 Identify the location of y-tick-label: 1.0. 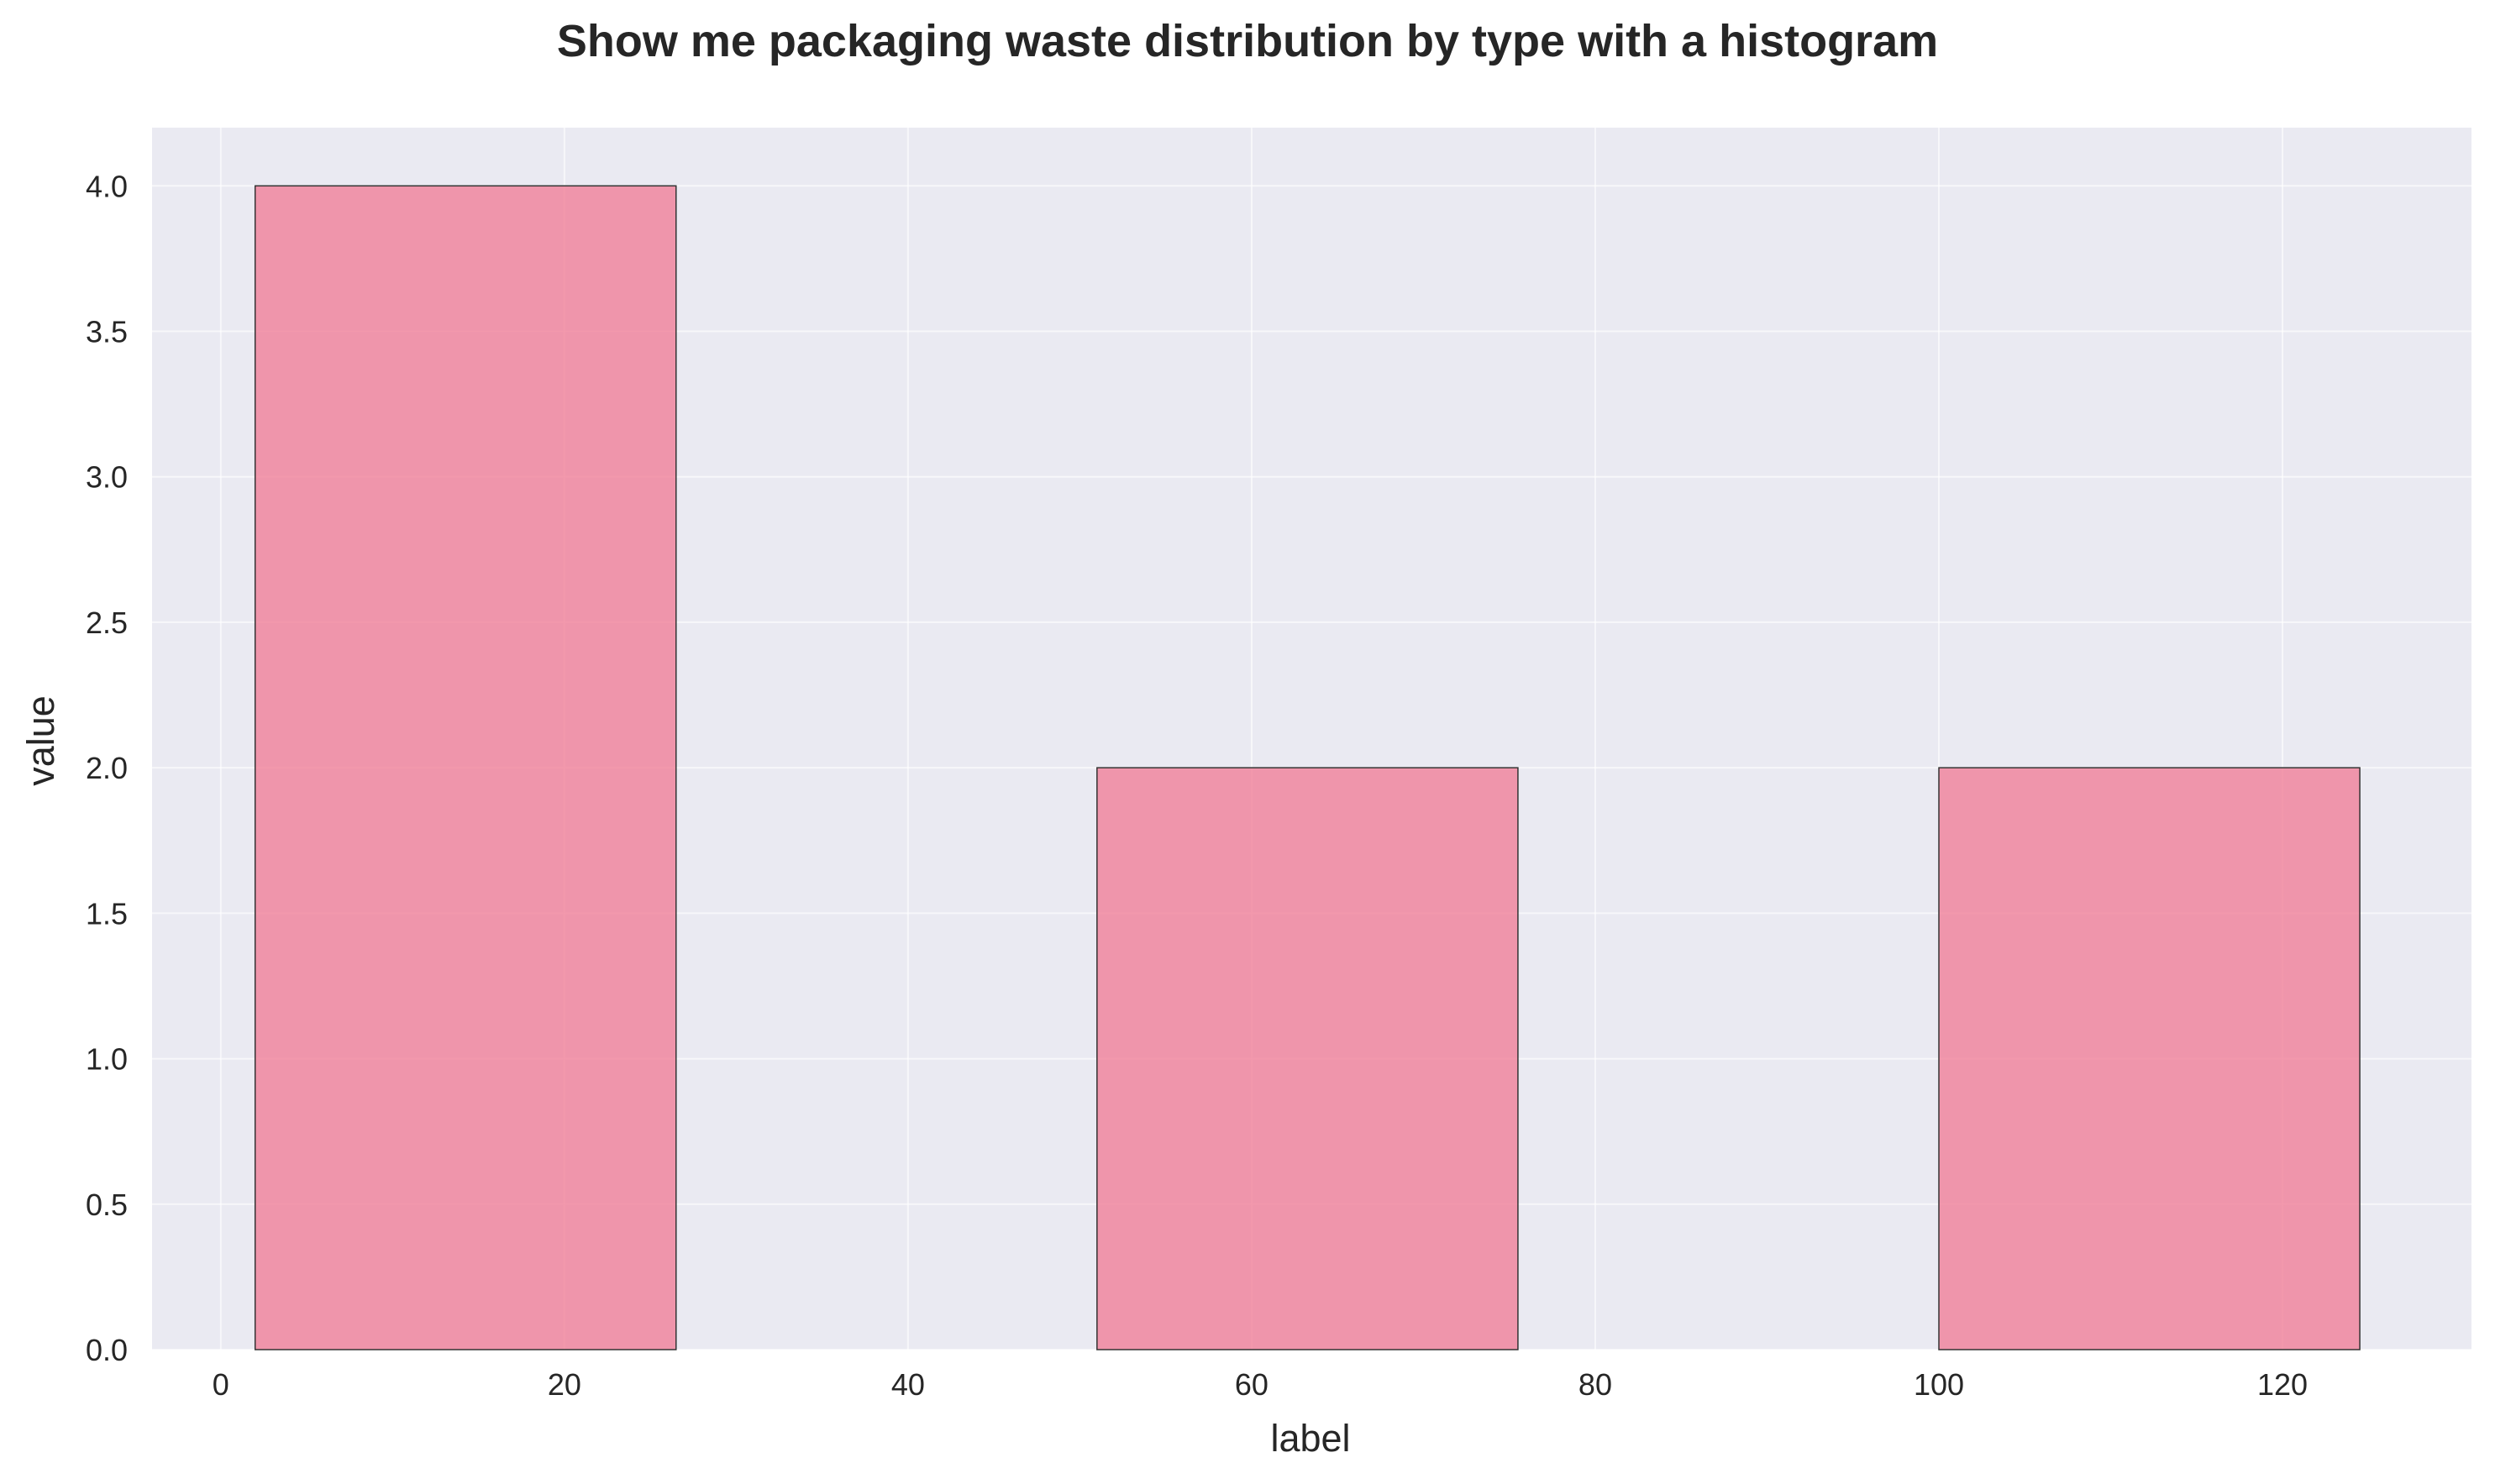
(107, 1060).